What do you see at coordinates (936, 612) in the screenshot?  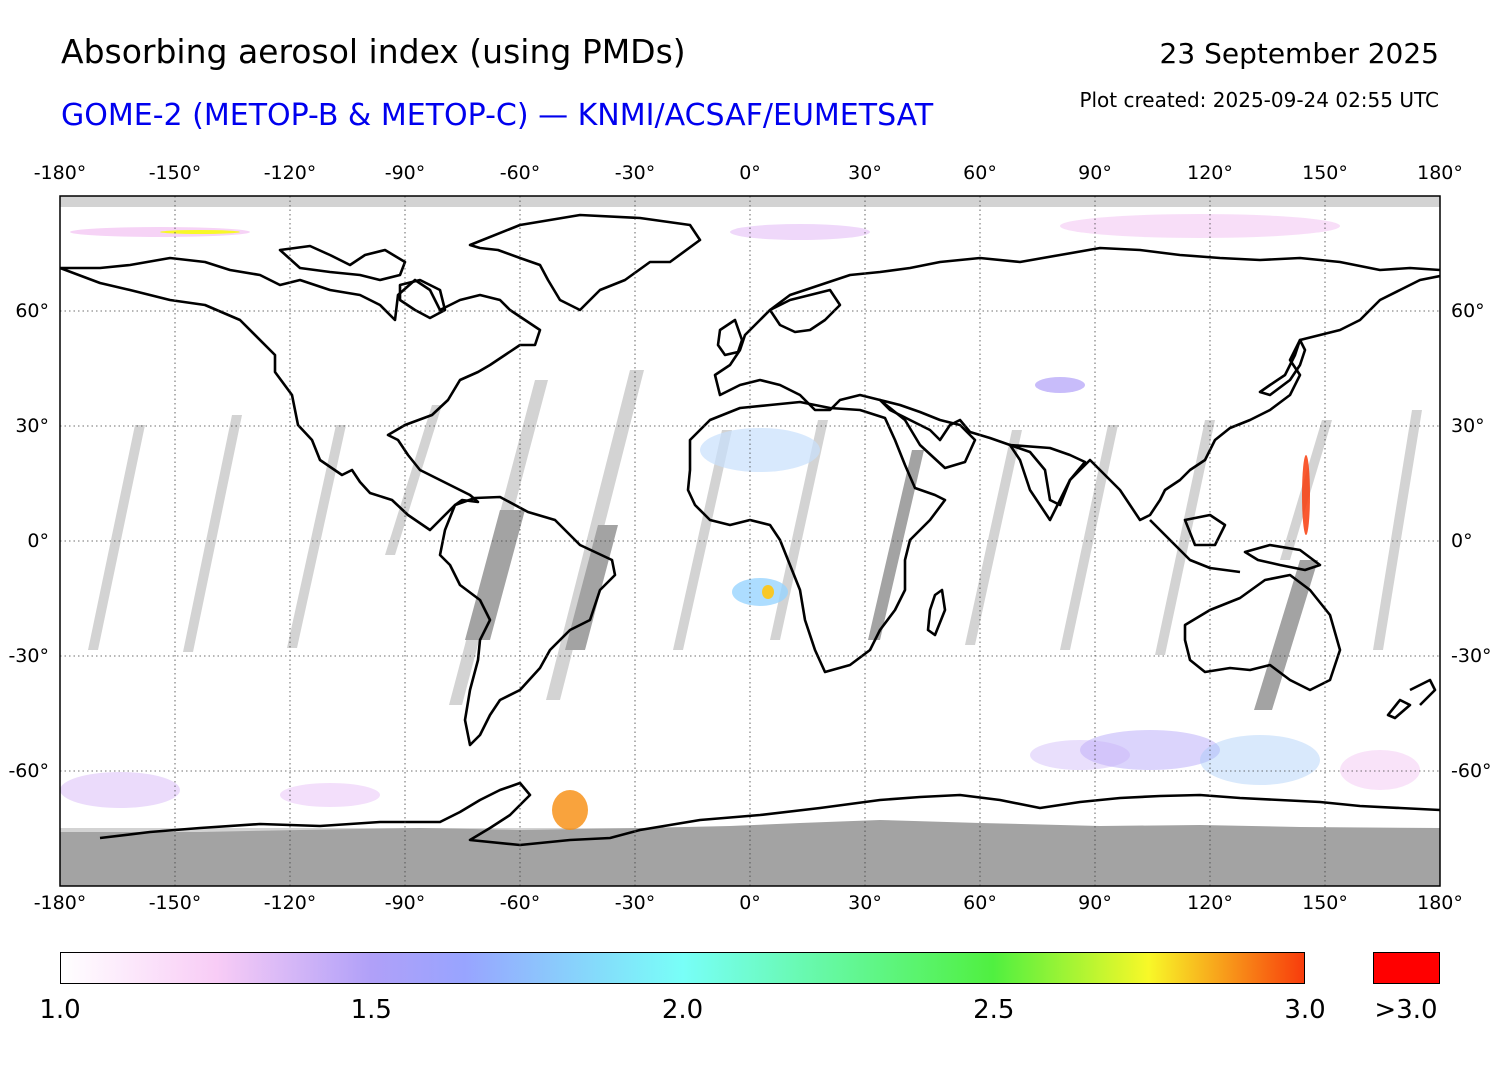 I see `madagascar-coastline` at bounding box center [936, 612].